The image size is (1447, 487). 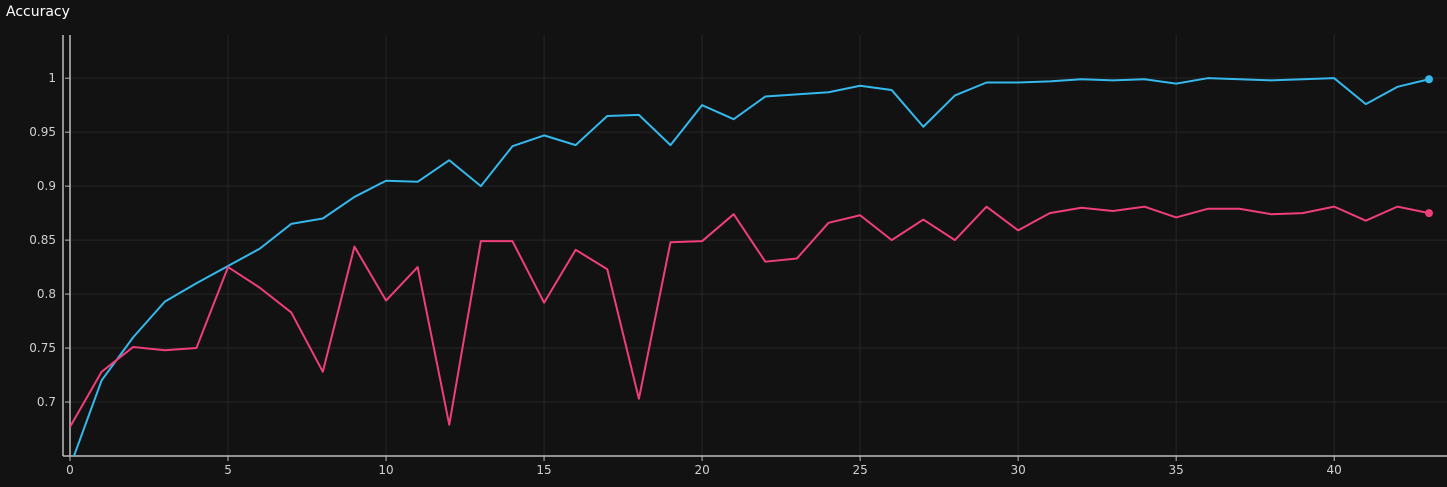 I want to click on x-tick-label: 10, so click(x=385, y=470).